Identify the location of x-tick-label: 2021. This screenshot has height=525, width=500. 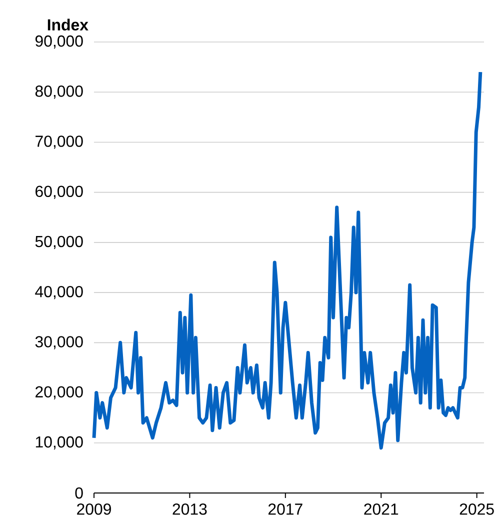
(381, 509).